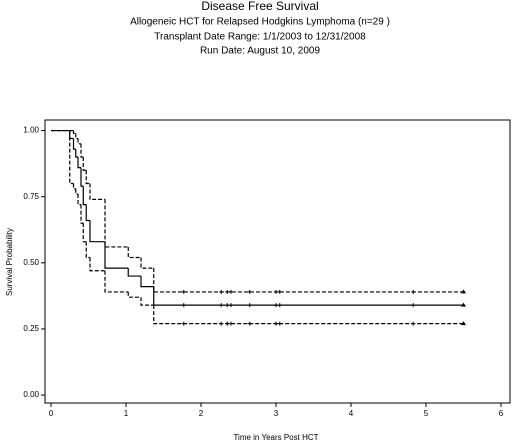 The width and height of the screenshot is (520, 446). Describe the element at coordinates (201, 413) in the screenshot. I see `x-tick-label: 2` at that location.